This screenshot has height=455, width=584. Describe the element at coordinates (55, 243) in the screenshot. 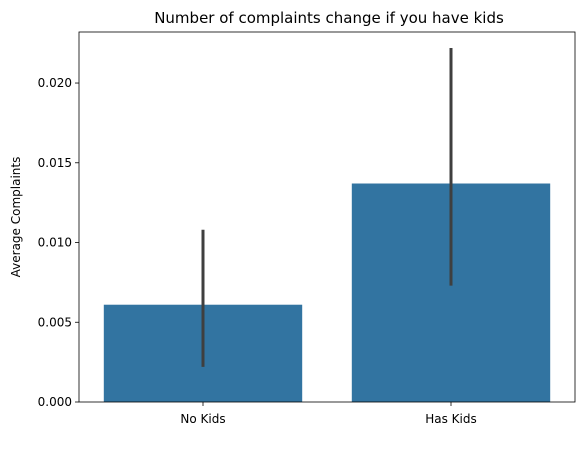

I see `y-tick-label: 0.010` at that location.